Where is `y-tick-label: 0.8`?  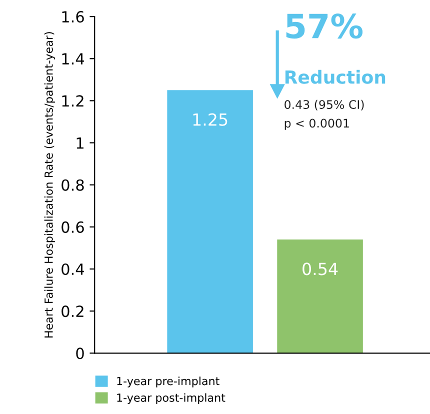
y-tick-label: 0.8 is located at coordinates (73, 185).